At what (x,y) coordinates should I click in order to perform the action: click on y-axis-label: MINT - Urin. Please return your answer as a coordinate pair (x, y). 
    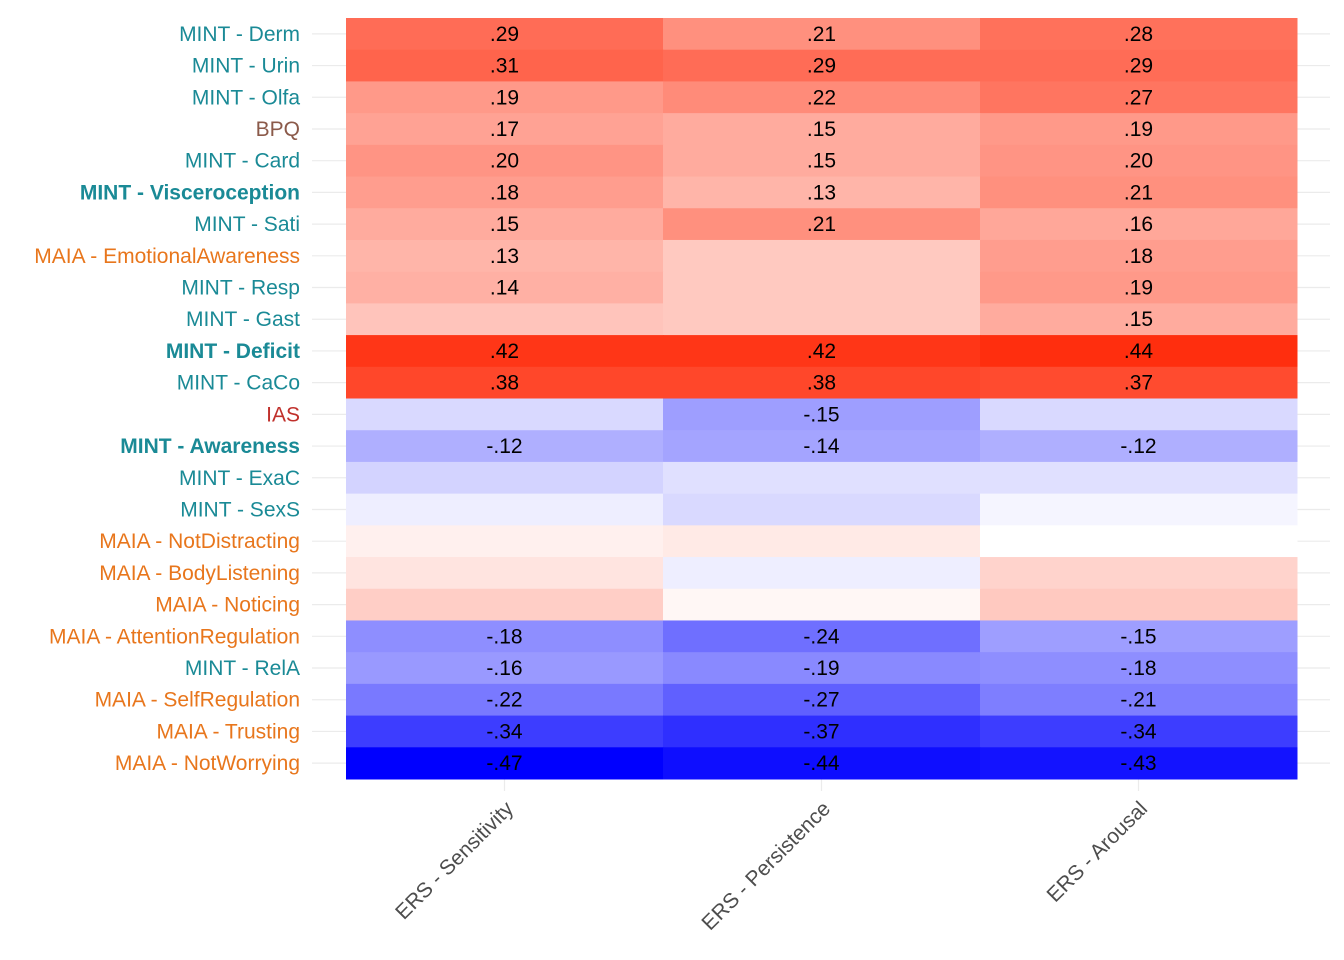
    Looking at the image, I should click on (246, 66).